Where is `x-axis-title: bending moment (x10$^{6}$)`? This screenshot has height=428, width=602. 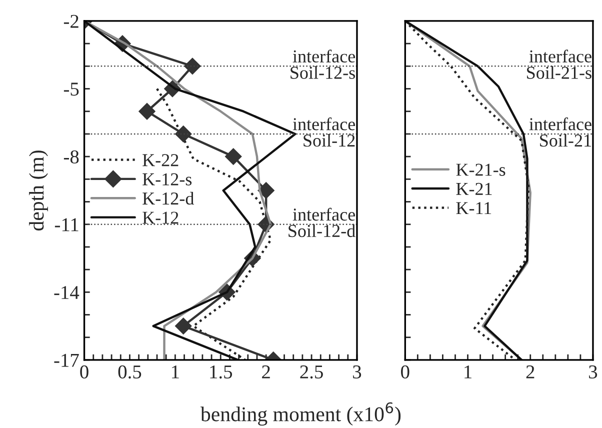 x-axis-title: bending moment (x10$^{6}$) is located at coordinates (300, 414).